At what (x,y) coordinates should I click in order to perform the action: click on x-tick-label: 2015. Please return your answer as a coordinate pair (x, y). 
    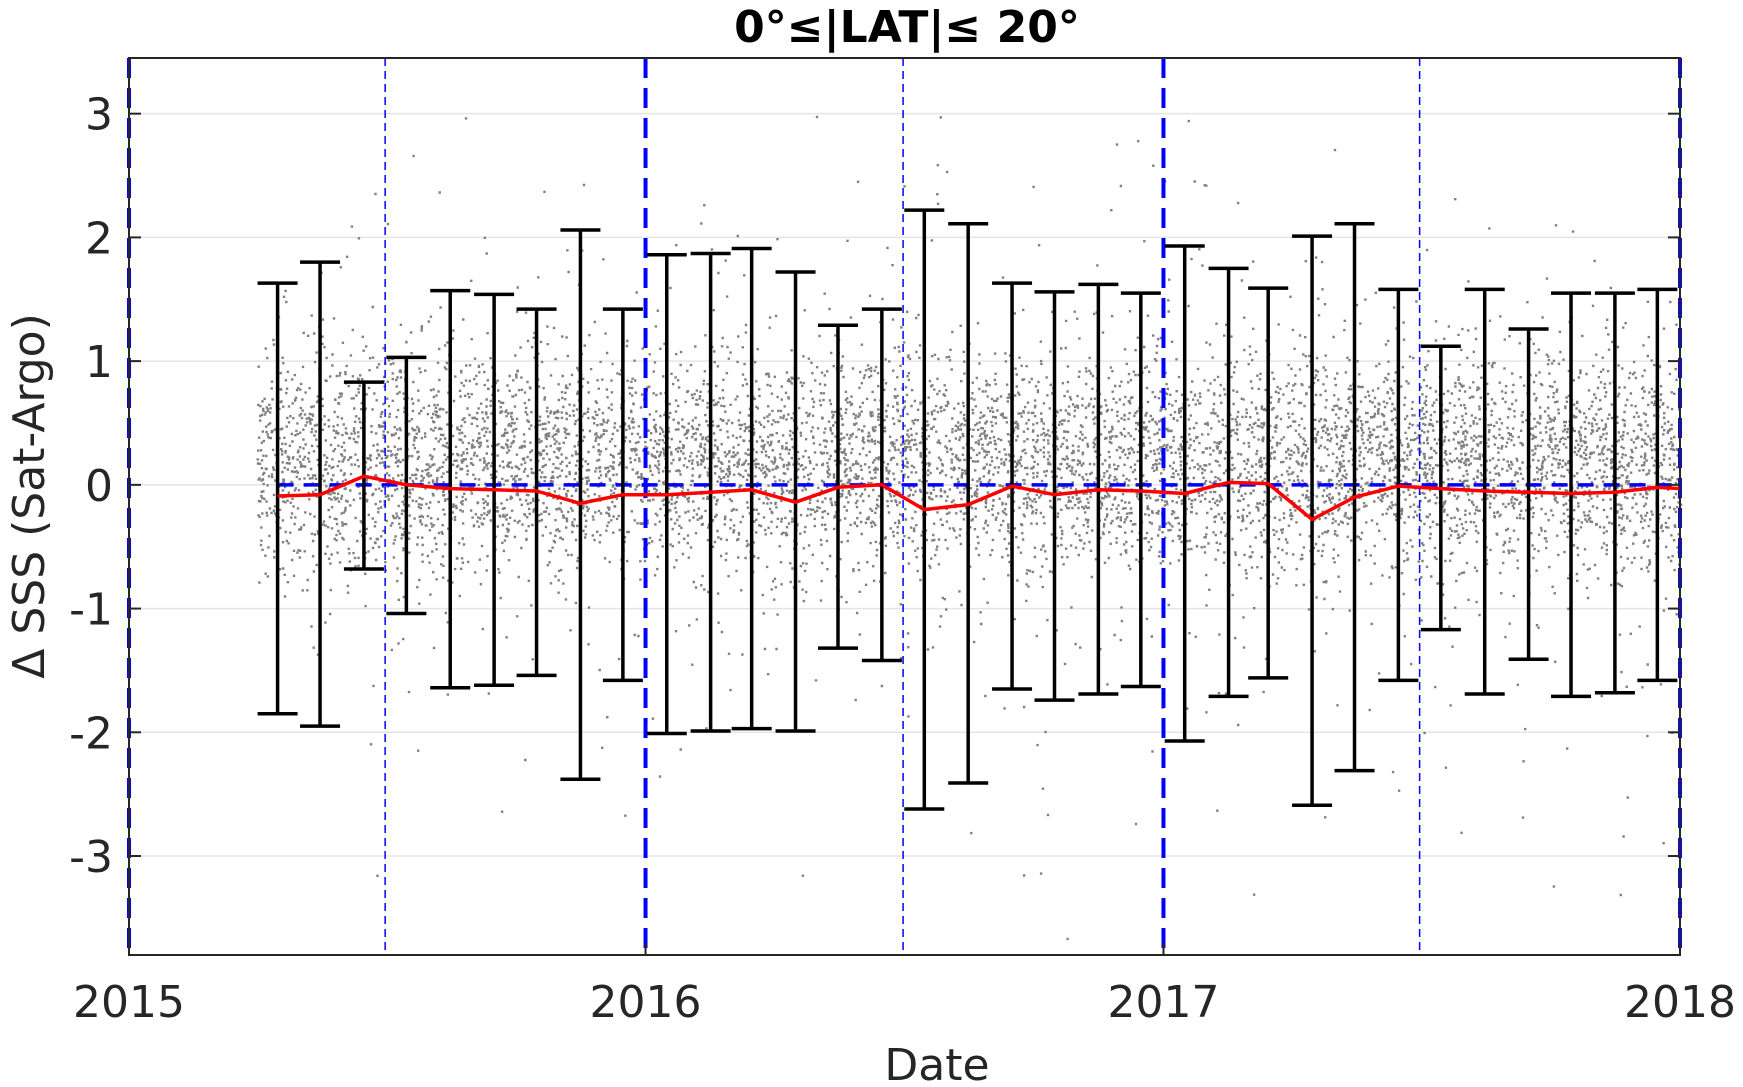
    Looking at the image, I should click on (129, 1002).